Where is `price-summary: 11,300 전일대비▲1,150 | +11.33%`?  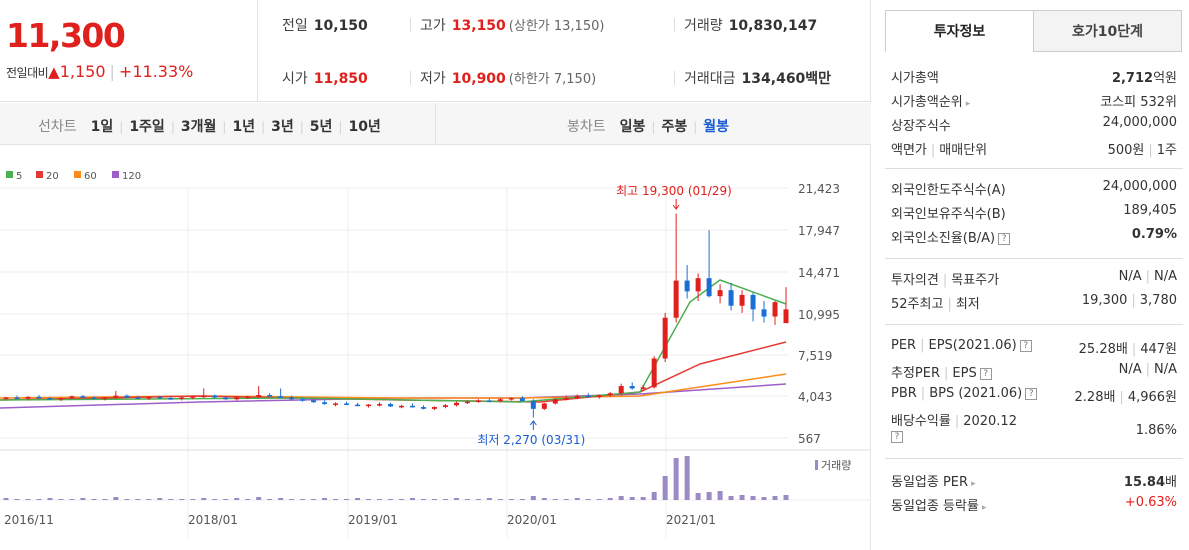 price-summary: 11,300 전일대비▲1,150 | +11.33% is located at coordinates (129, 51).